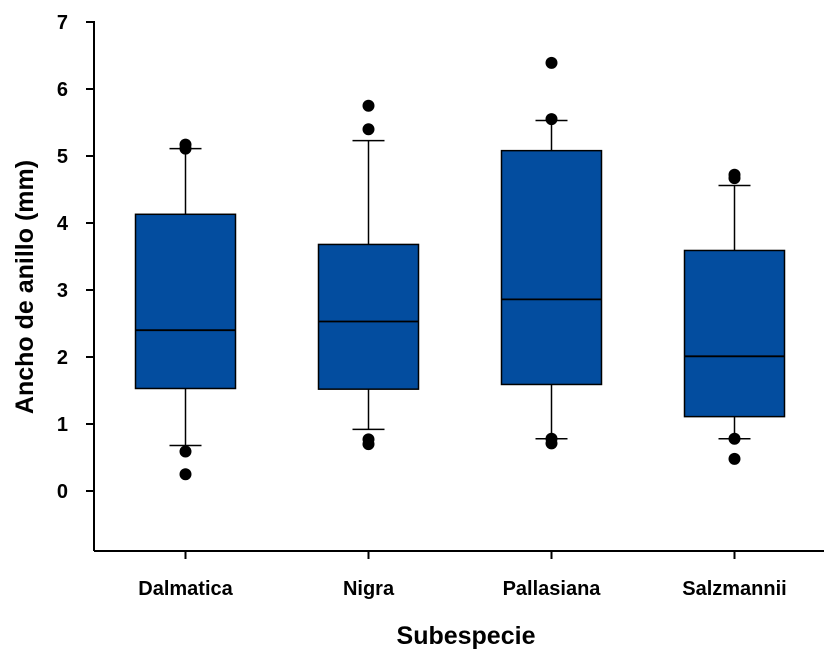 This screenshot has height=653, width=824. What do you see at coordinates (25, 287) in the screenshot?
I see `y-axis-title: Ancho de anillo (mm)` at bounding box center [25, 287].